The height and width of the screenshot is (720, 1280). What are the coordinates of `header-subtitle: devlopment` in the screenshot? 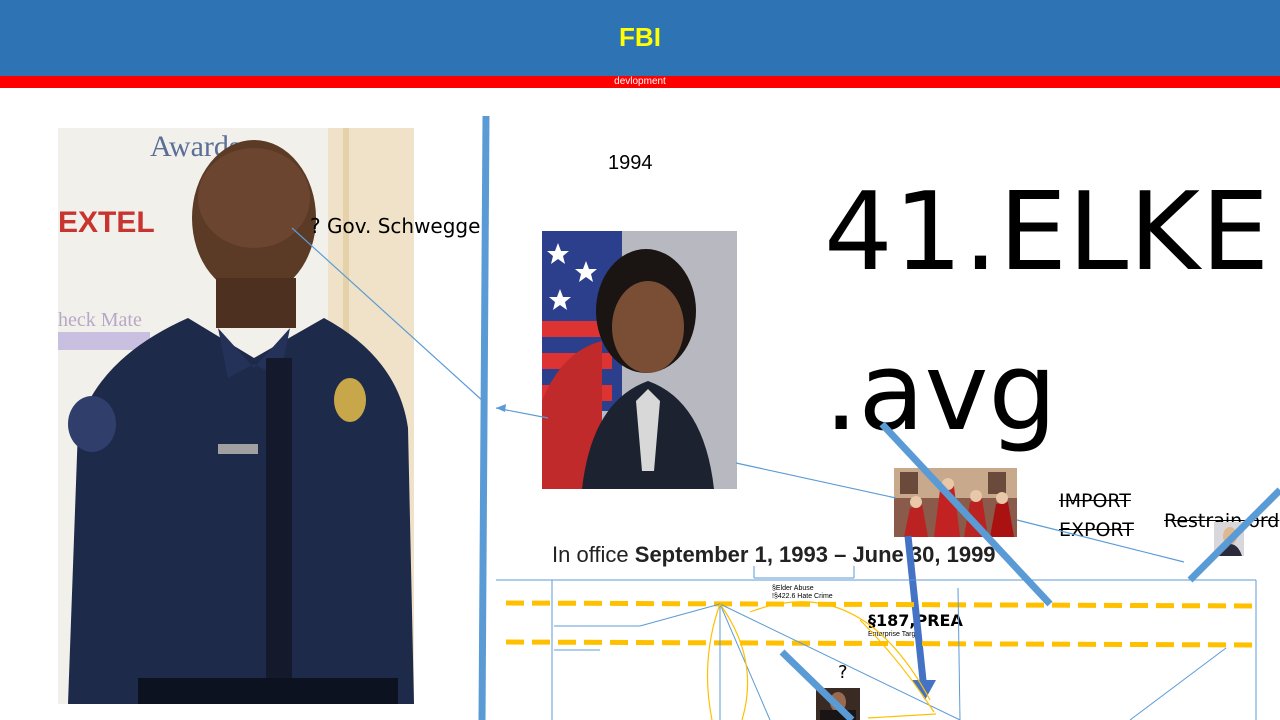 It's located at (640, 81).